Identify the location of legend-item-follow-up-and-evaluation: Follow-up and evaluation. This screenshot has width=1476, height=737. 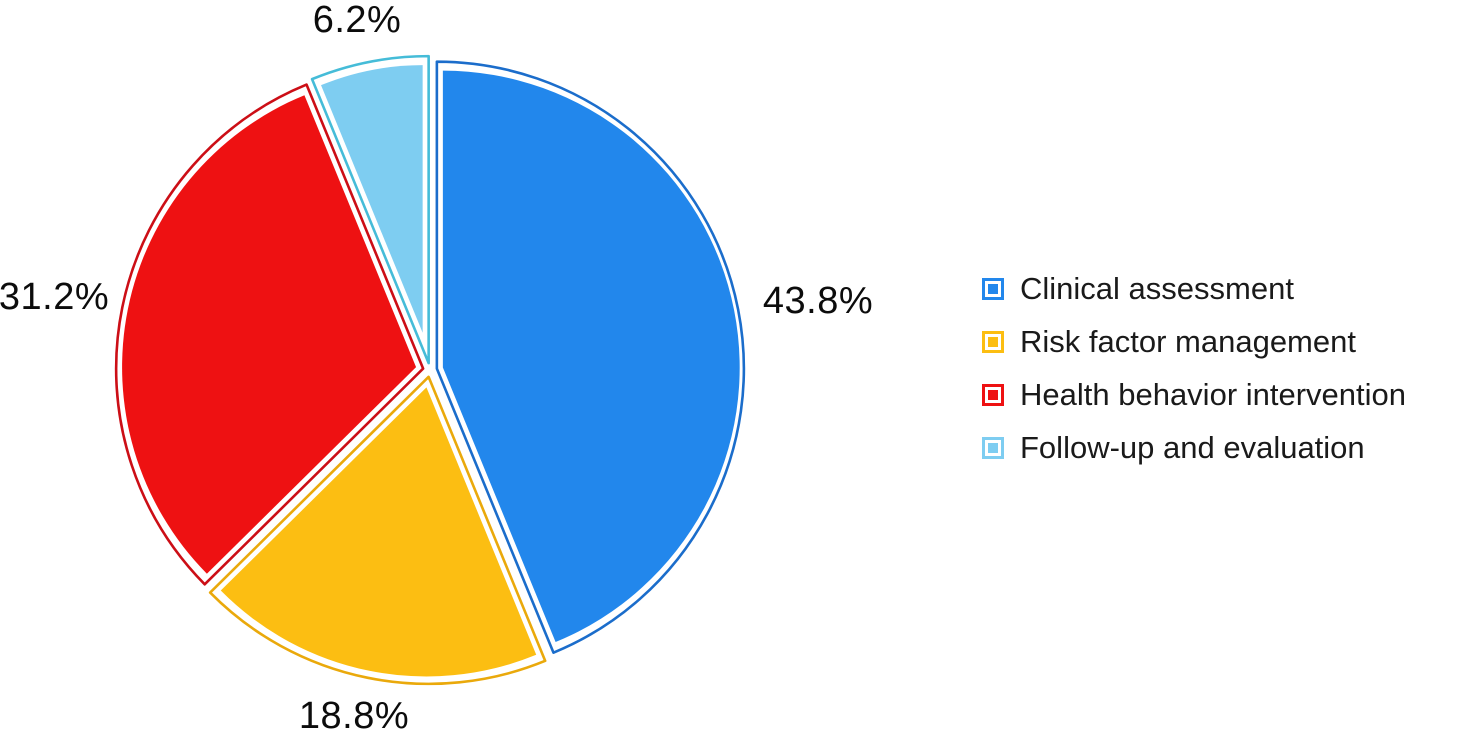
(1194, 447).